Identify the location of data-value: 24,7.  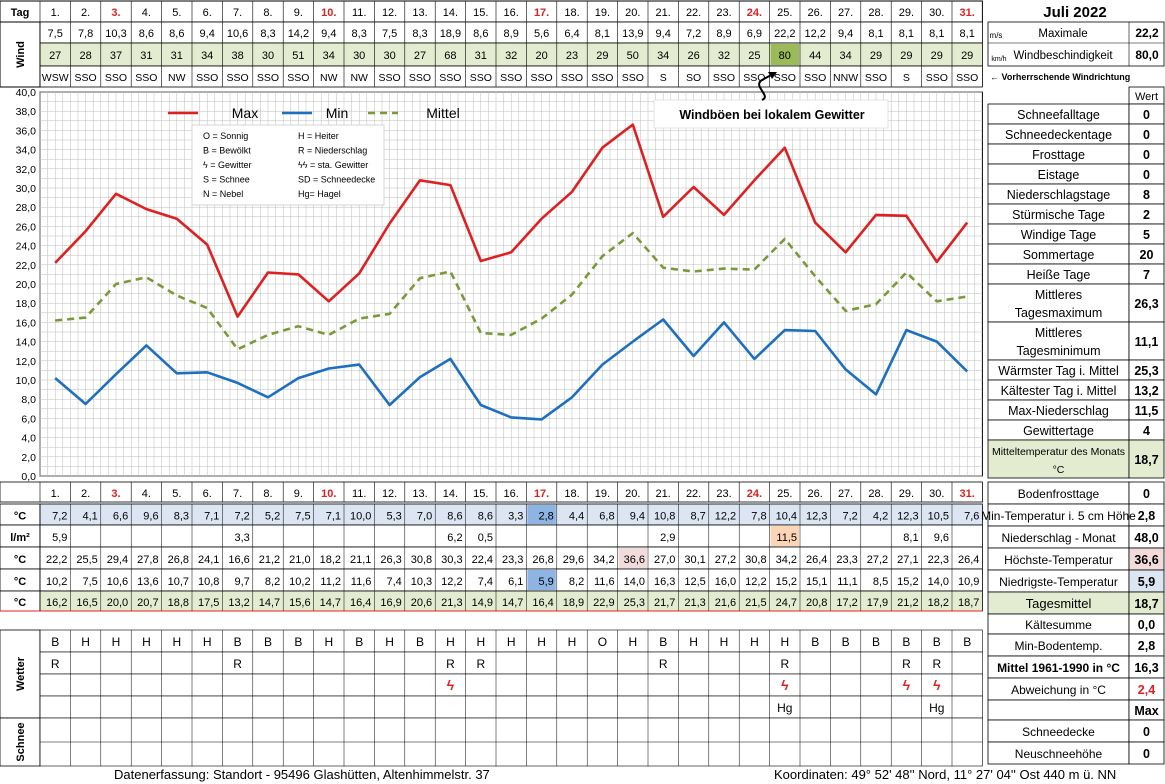
(786, 603).